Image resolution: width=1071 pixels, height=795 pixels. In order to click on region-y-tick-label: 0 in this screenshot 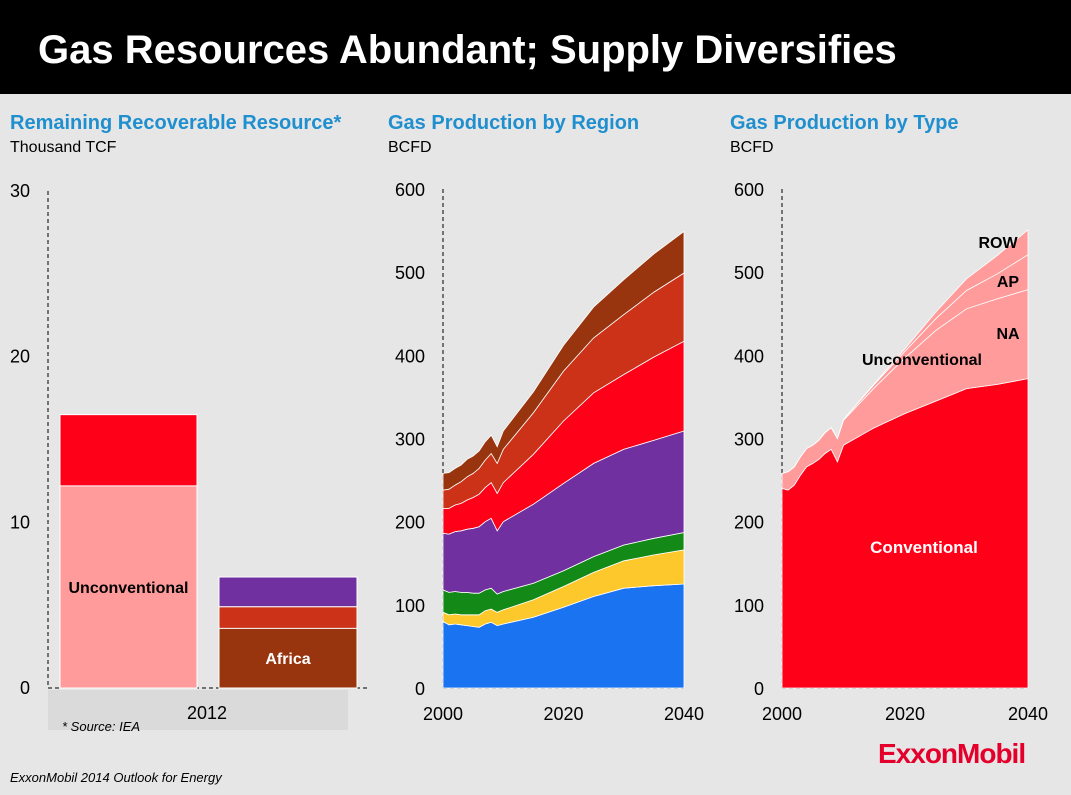, I will do `click(420, 689)`.